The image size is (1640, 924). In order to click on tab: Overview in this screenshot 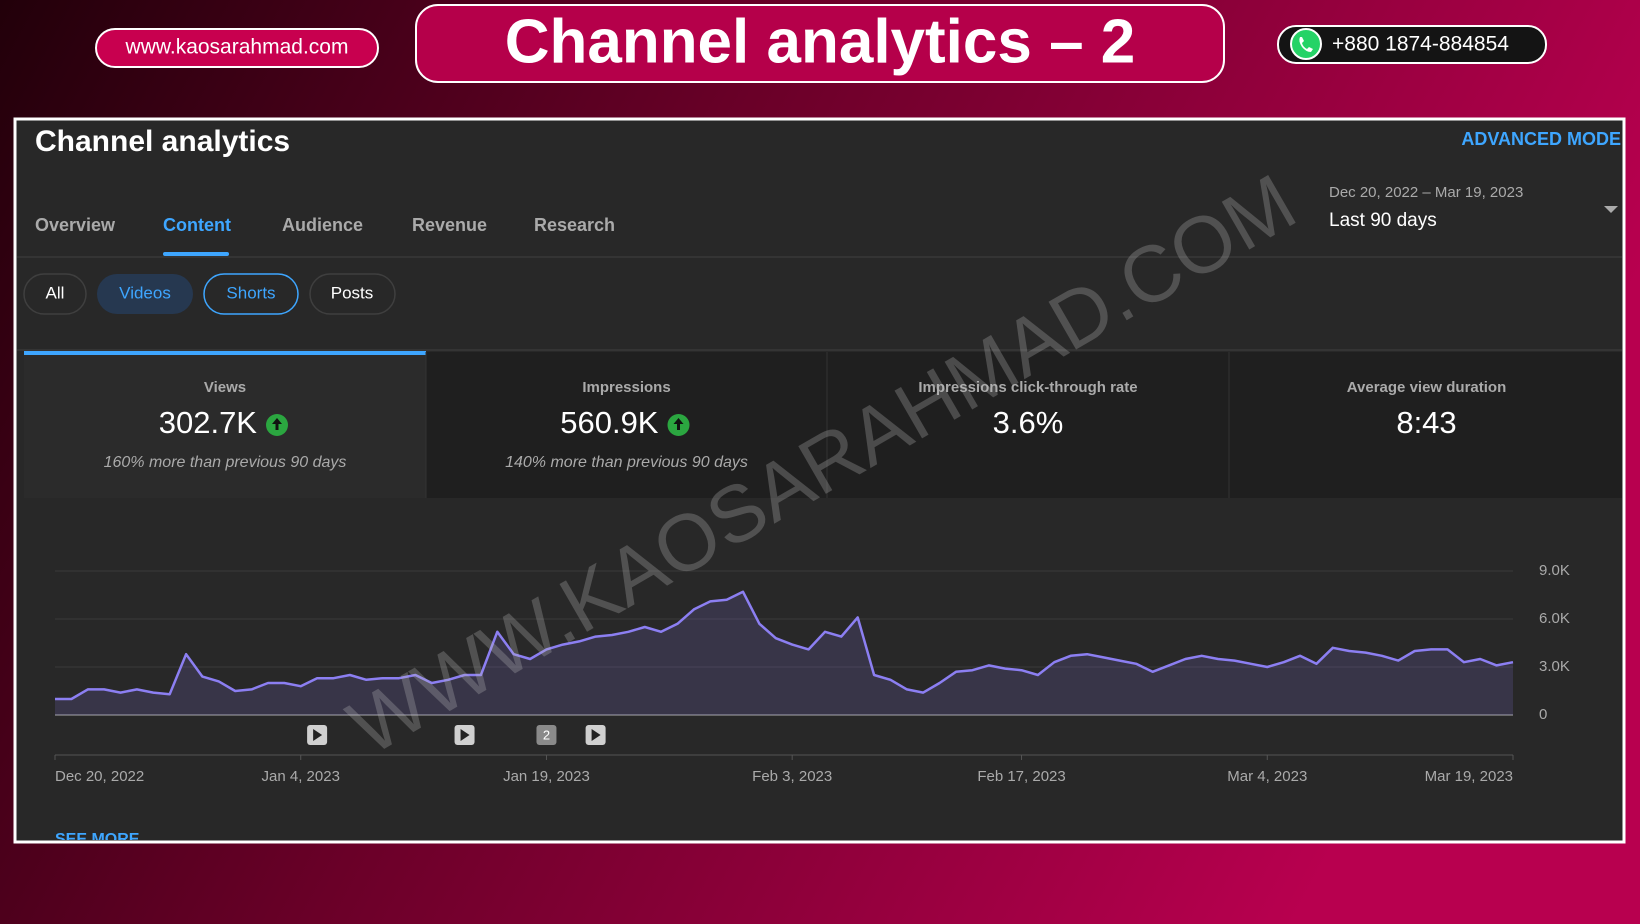, I will do `click(75, 225)`.